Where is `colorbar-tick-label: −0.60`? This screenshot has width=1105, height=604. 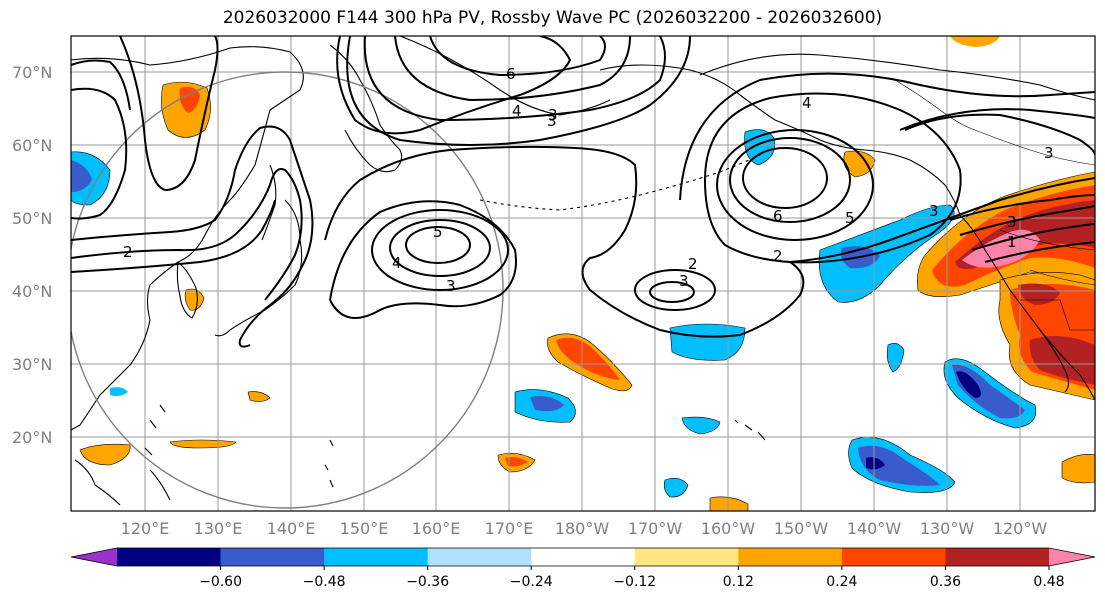 colorbar-tick-label: −0.60 is located at coordinates (220, 582).